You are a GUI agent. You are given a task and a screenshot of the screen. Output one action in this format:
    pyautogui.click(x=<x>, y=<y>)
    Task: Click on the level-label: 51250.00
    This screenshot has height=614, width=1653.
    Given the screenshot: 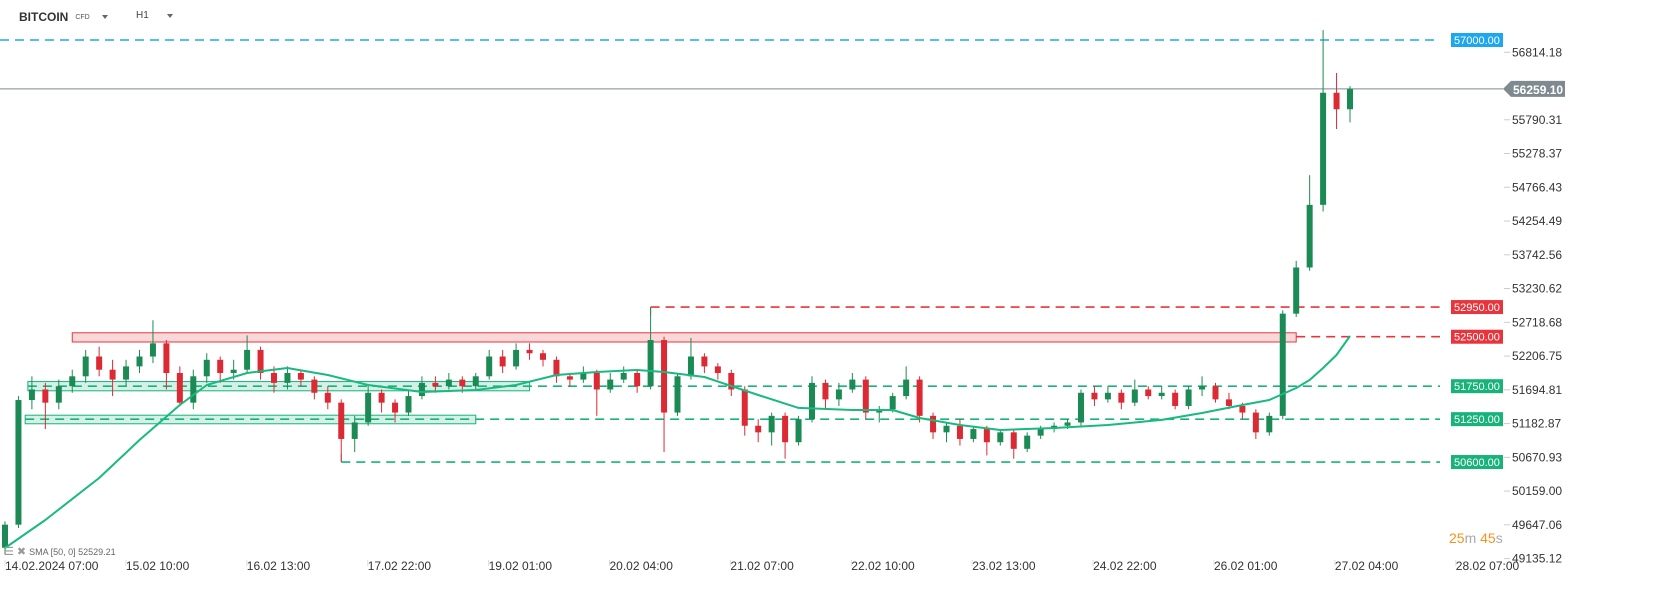 What is the action you would take?
    pyautogui.click(x=1477, y=420)
    